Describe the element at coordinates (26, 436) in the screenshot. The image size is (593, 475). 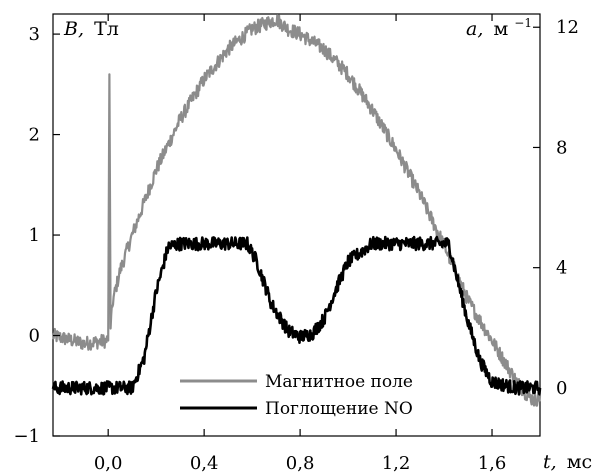
I see `y-left-tick-label: −1` at that location.